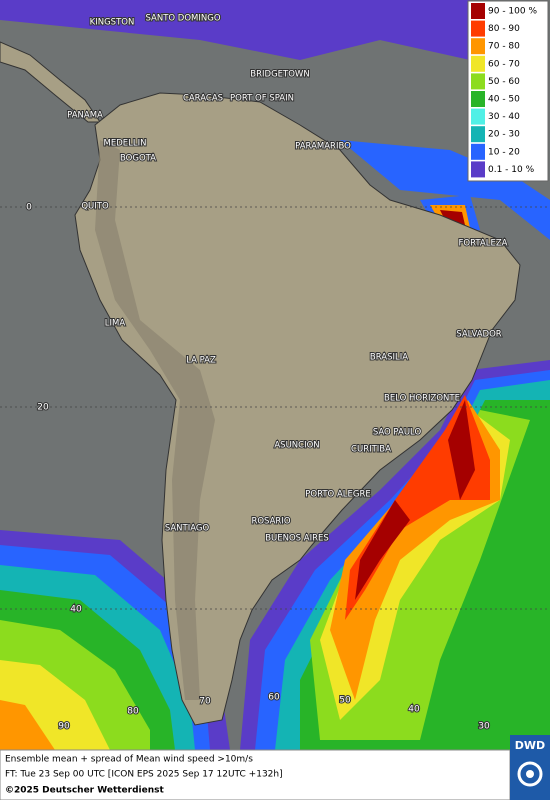 The image size is (550, 800). Describe the element at coordinates (205, 702) in the screenshot. I see `lon-label: 70` at that location.